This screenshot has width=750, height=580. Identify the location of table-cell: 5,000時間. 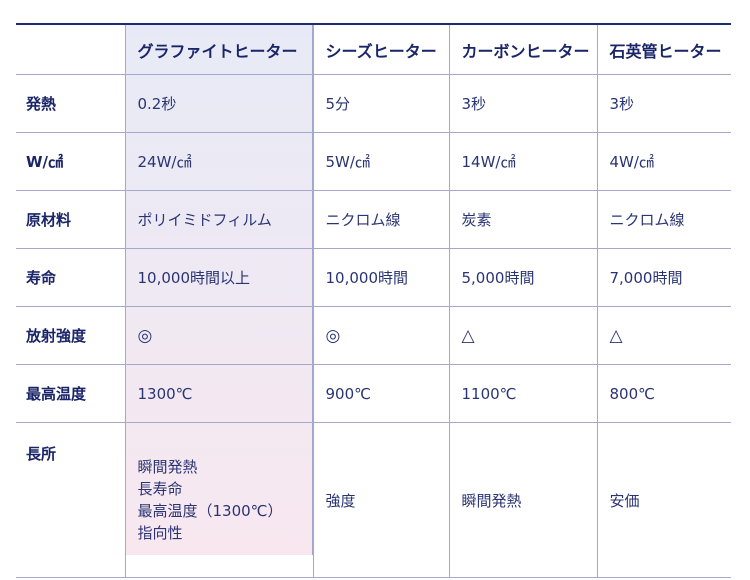
(522, 277).